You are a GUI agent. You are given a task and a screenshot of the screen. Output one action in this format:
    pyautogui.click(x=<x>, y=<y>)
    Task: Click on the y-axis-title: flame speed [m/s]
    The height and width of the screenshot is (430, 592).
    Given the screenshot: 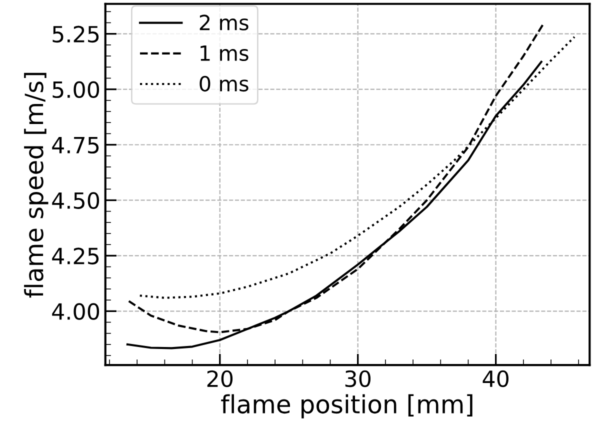 What is the action you would take?
    pyautogui.click(x=36, y=185)
    